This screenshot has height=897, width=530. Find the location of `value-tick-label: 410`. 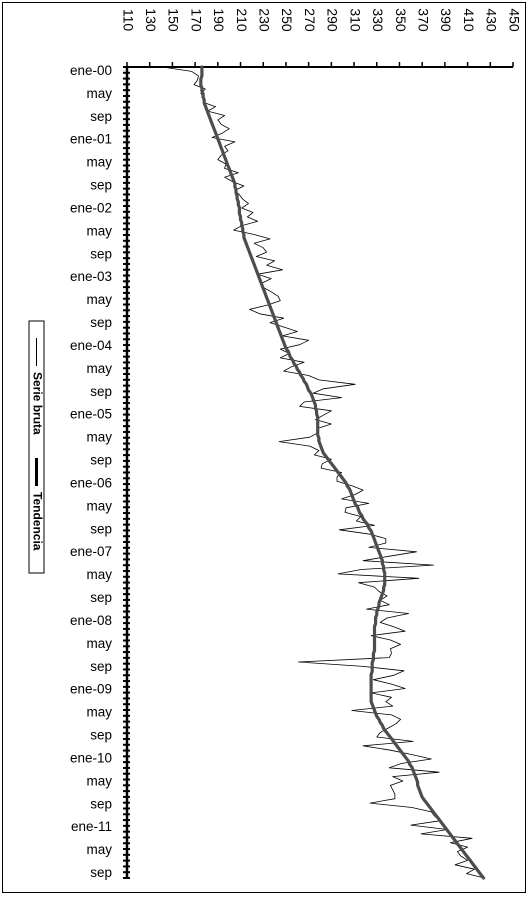

value-tick-label: 410 is located at coordinates (469, 20).